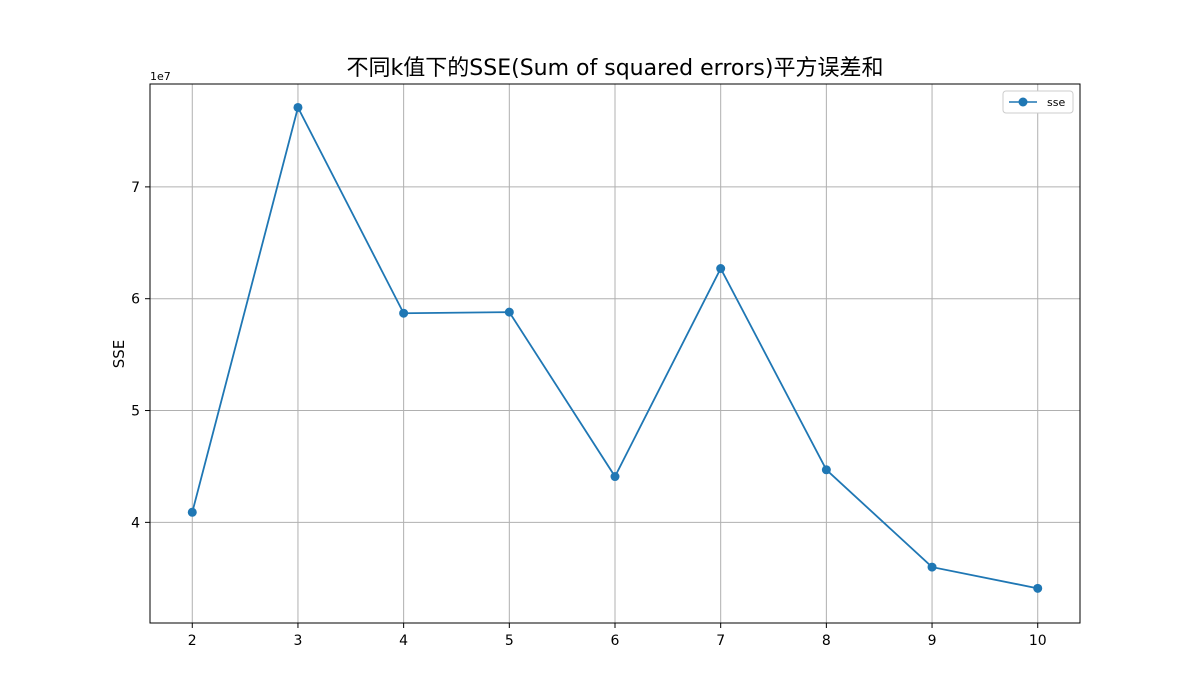  I want to click on y-tick-label: 4, so click(135, 523).